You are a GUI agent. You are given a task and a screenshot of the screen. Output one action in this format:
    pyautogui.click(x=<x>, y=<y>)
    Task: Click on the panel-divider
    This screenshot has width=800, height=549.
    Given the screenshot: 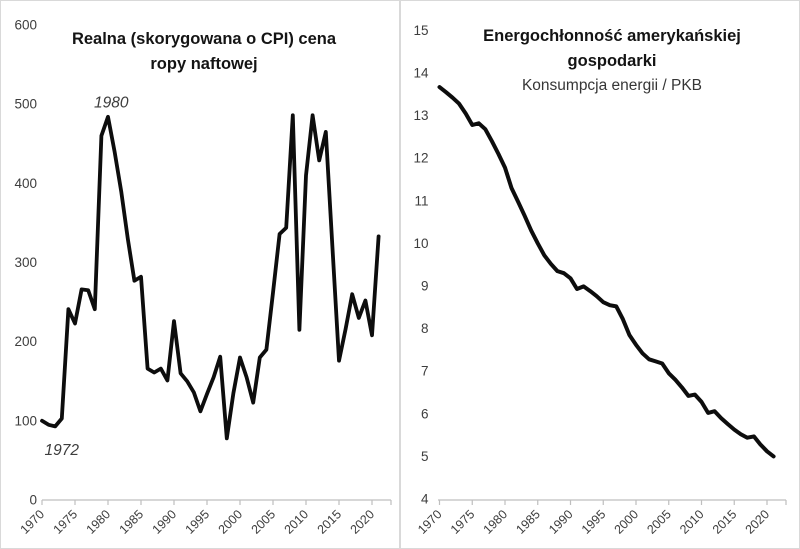 What is the action you would take?
    pyautogui.click(x=400, y=274)
    